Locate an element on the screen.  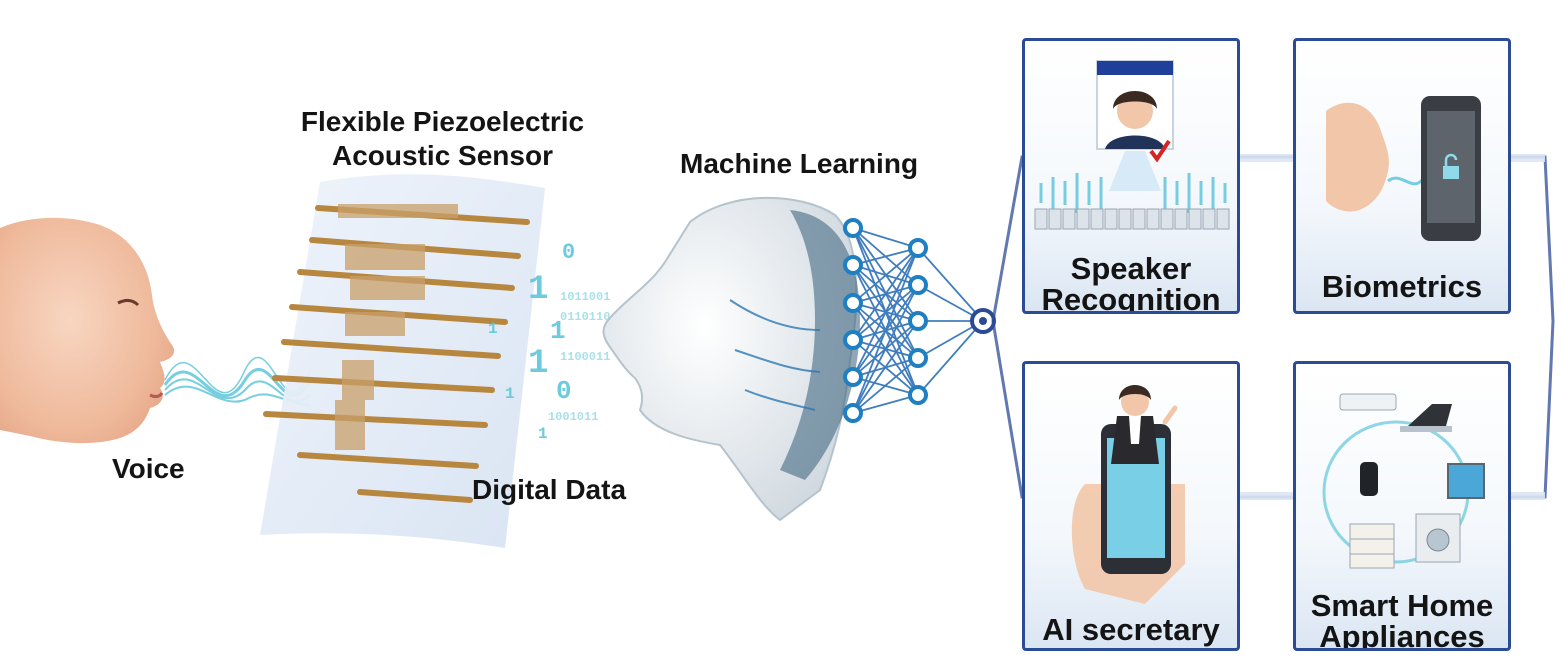
card-biometrics: Biometrics is located at coordinates (1402, 176).